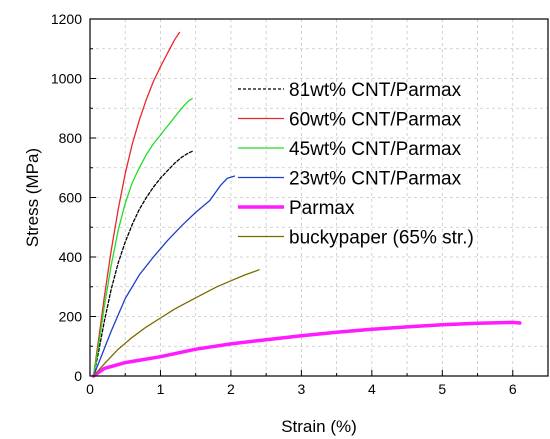  What do you see at coordinates (375, 120) in the screenshot?
I see `legend-label-2: 60wt% CNT/Parmax` at bounding box center [375, 120].